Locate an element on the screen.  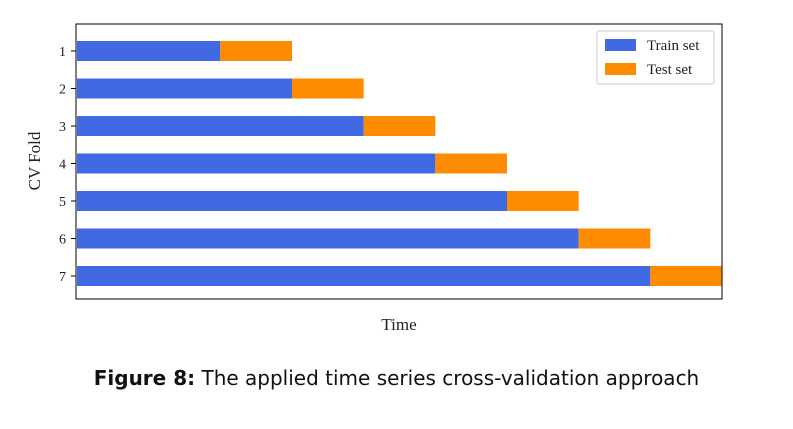
bar-fold-2-train is located at coordinates (184, 88).